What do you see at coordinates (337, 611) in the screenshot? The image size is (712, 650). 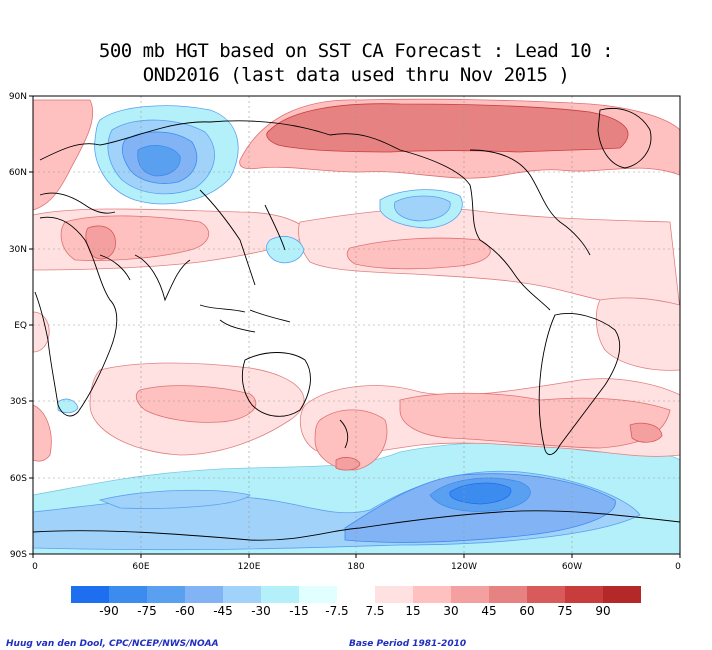 I see `colorbar-label: -7.5` at bounding box center [337, 611].